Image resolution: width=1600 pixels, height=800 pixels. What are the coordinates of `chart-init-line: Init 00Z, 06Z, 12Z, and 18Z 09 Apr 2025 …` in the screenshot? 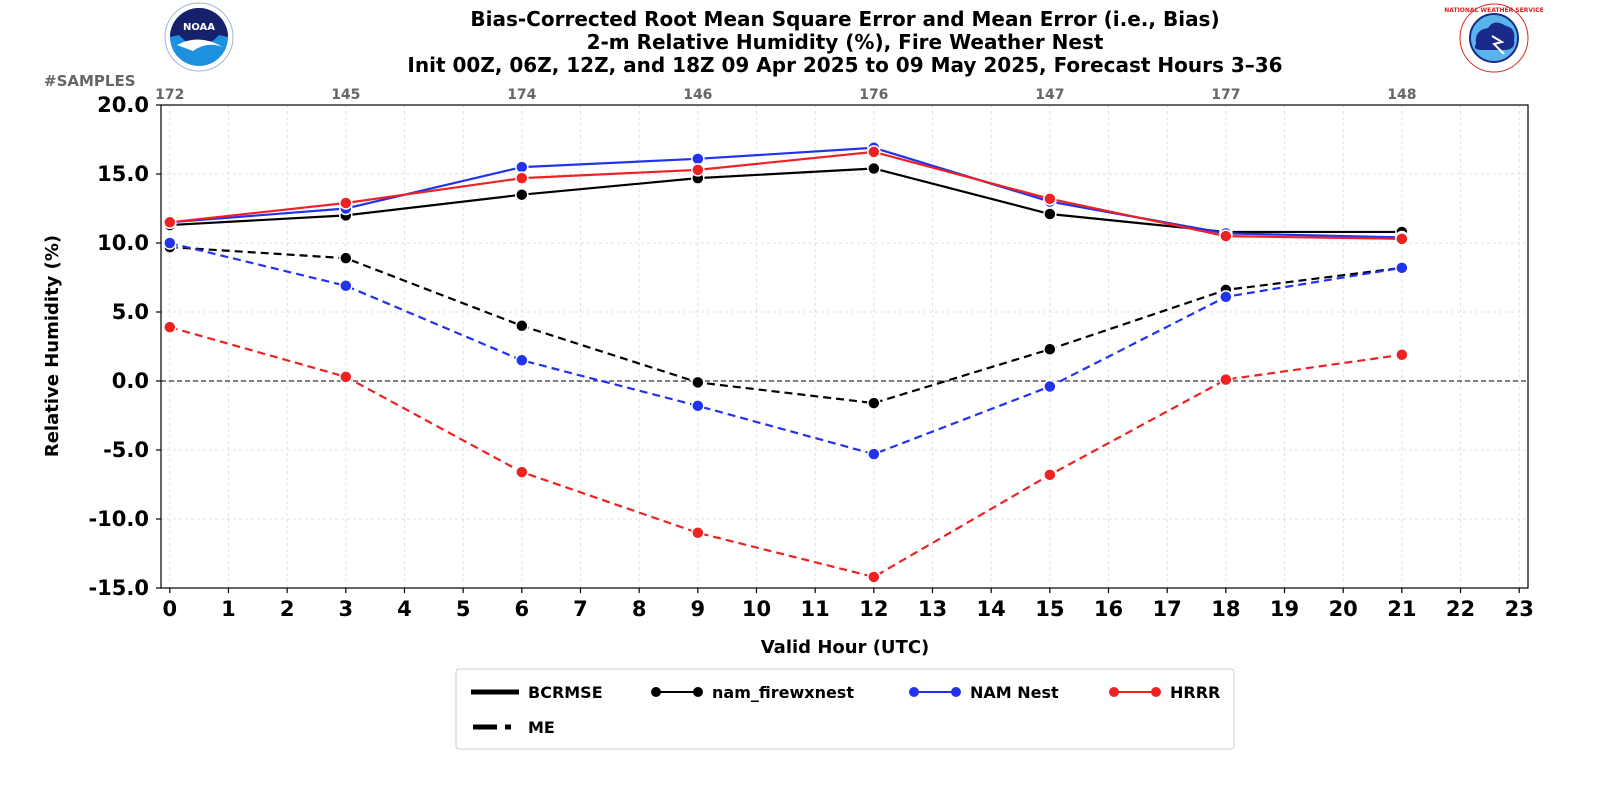 It's located at (844, 65).